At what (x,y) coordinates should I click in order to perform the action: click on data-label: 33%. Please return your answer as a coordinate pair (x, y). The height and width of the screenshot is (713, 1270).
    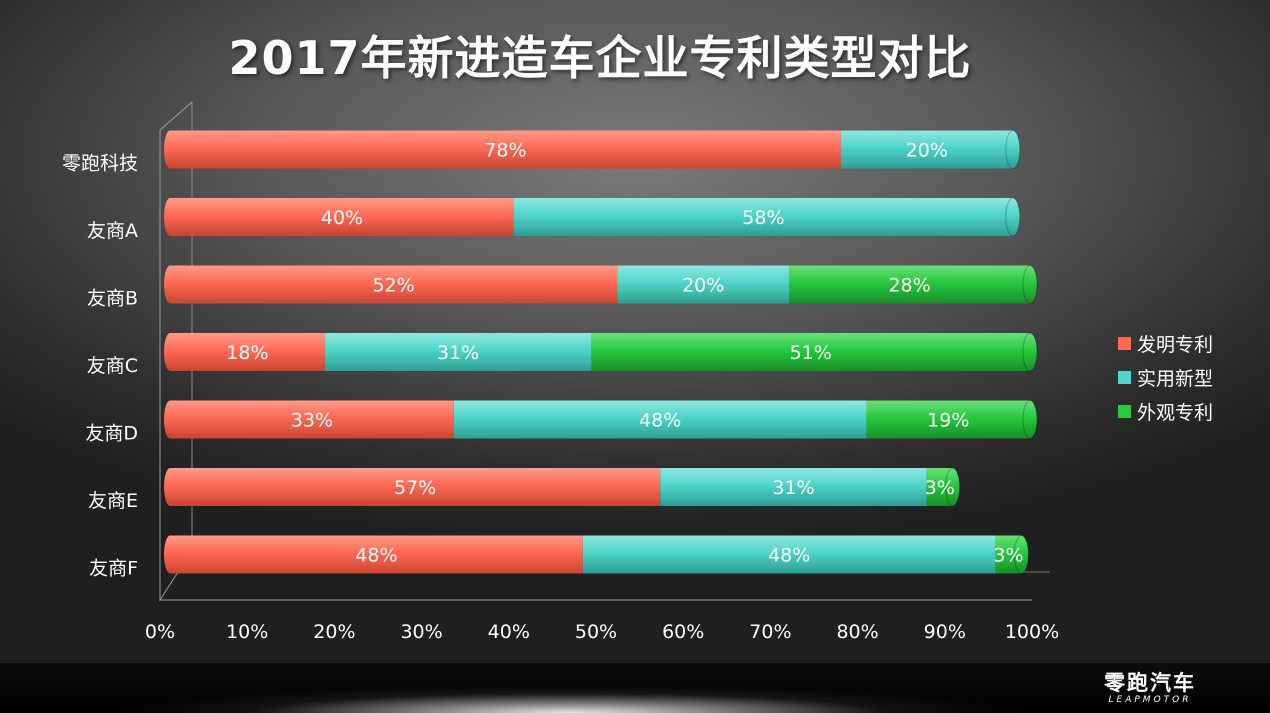
    Looking at the image, I should click on (312, 421).